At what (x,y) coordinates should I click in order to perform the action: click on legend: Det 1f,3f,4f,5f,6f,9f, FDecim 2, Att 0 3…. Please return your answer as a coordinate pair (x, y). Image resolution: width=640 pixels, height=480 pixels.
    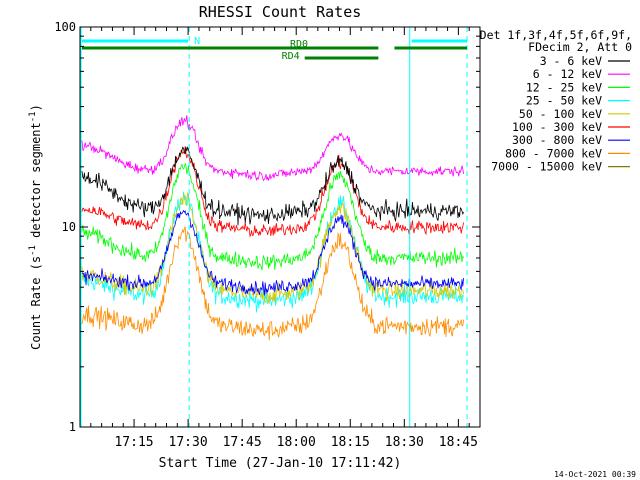
    Looking at the image, I should click on (556, 101).